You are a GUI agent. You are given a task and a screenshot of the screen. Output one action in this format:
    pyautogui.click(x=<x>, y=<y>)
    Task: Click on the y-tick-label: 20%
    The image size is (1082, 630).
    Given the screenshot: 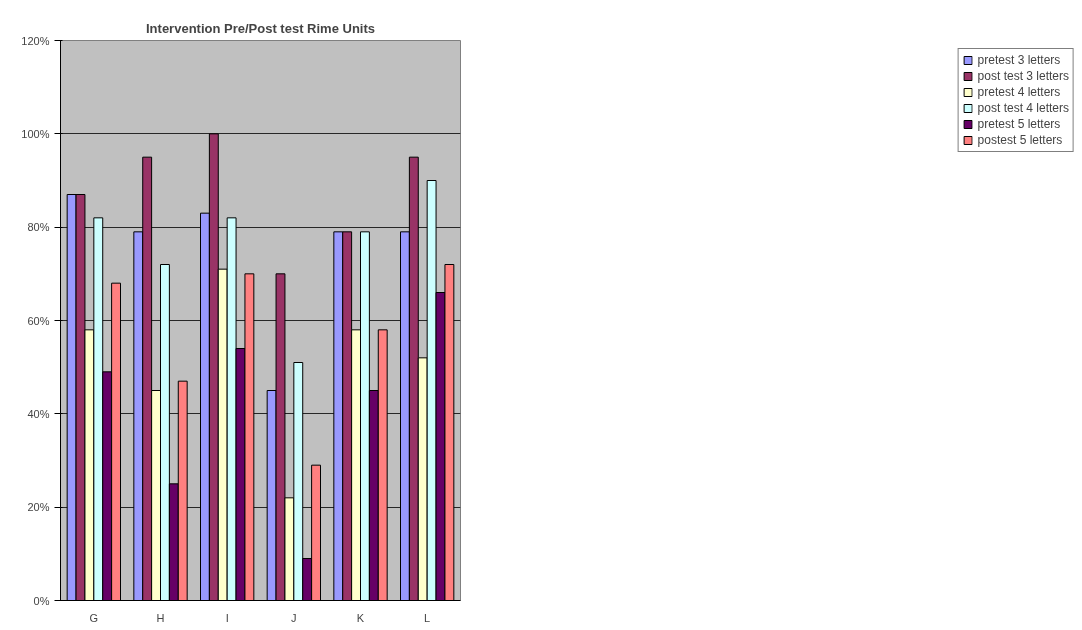 What is the action you would take?
    pyautogui.click(x=38, y=507)
    